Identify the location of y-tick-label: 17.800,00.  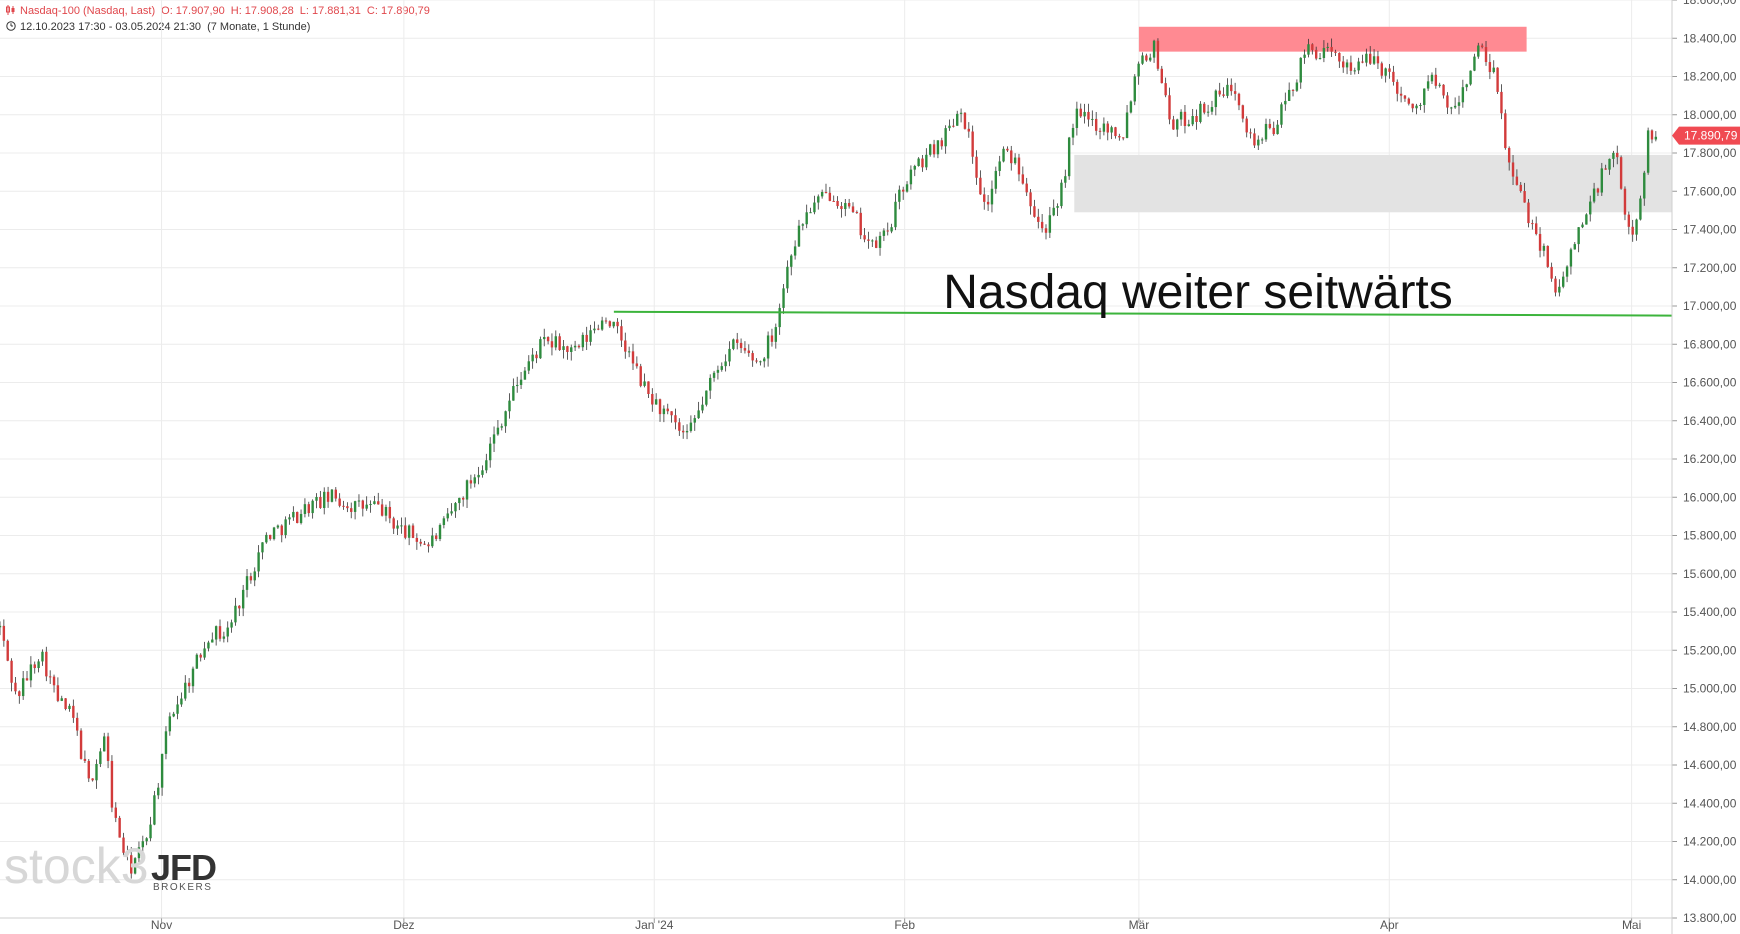
(1710, 153).